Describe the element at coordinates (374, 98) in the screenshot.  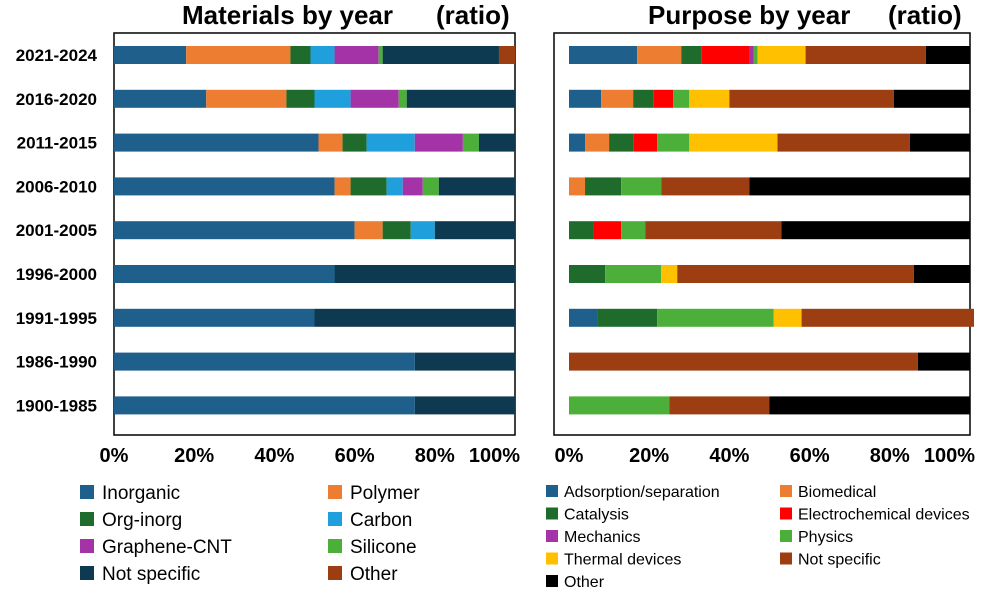
I see `materials-bar-2016-2020-graphene-cnt` at that location.